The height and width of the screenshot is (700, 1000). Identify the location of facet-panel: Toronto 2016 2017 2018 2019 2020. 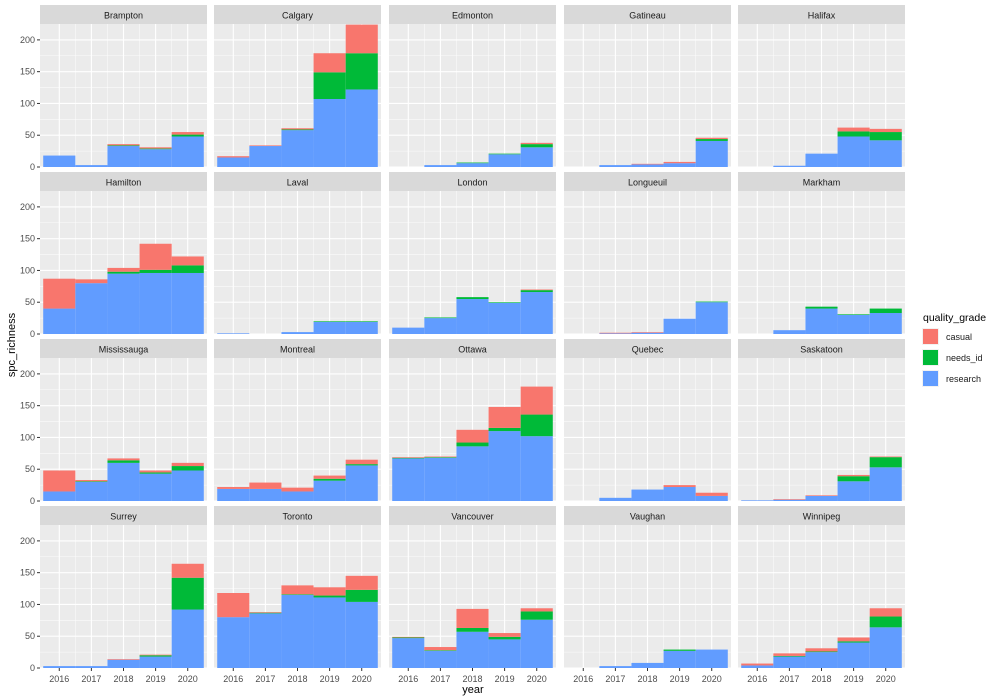
(297, 595).